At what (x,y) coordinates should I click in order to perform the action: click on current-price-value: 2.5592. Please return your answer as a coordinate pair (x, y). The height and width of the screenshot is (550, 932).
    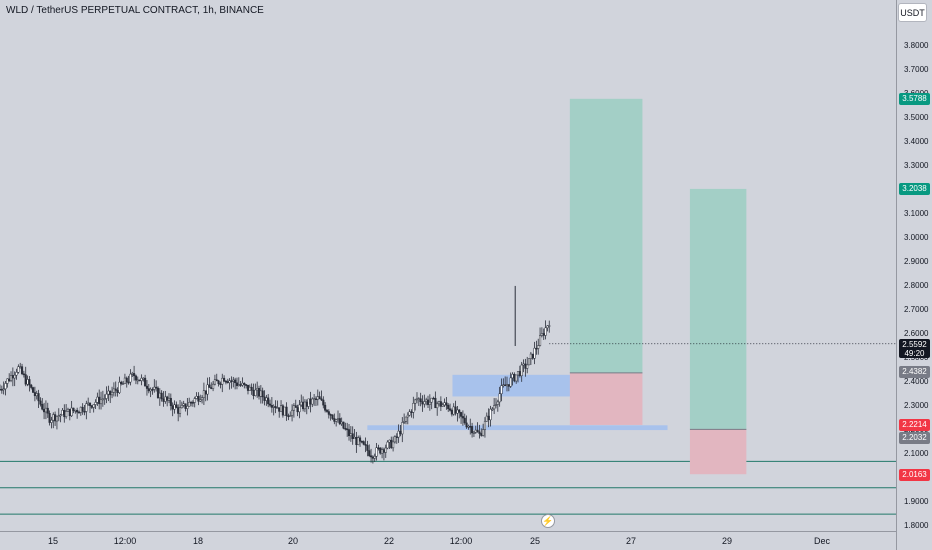
    Looking at the image, I should click on (914, 344).